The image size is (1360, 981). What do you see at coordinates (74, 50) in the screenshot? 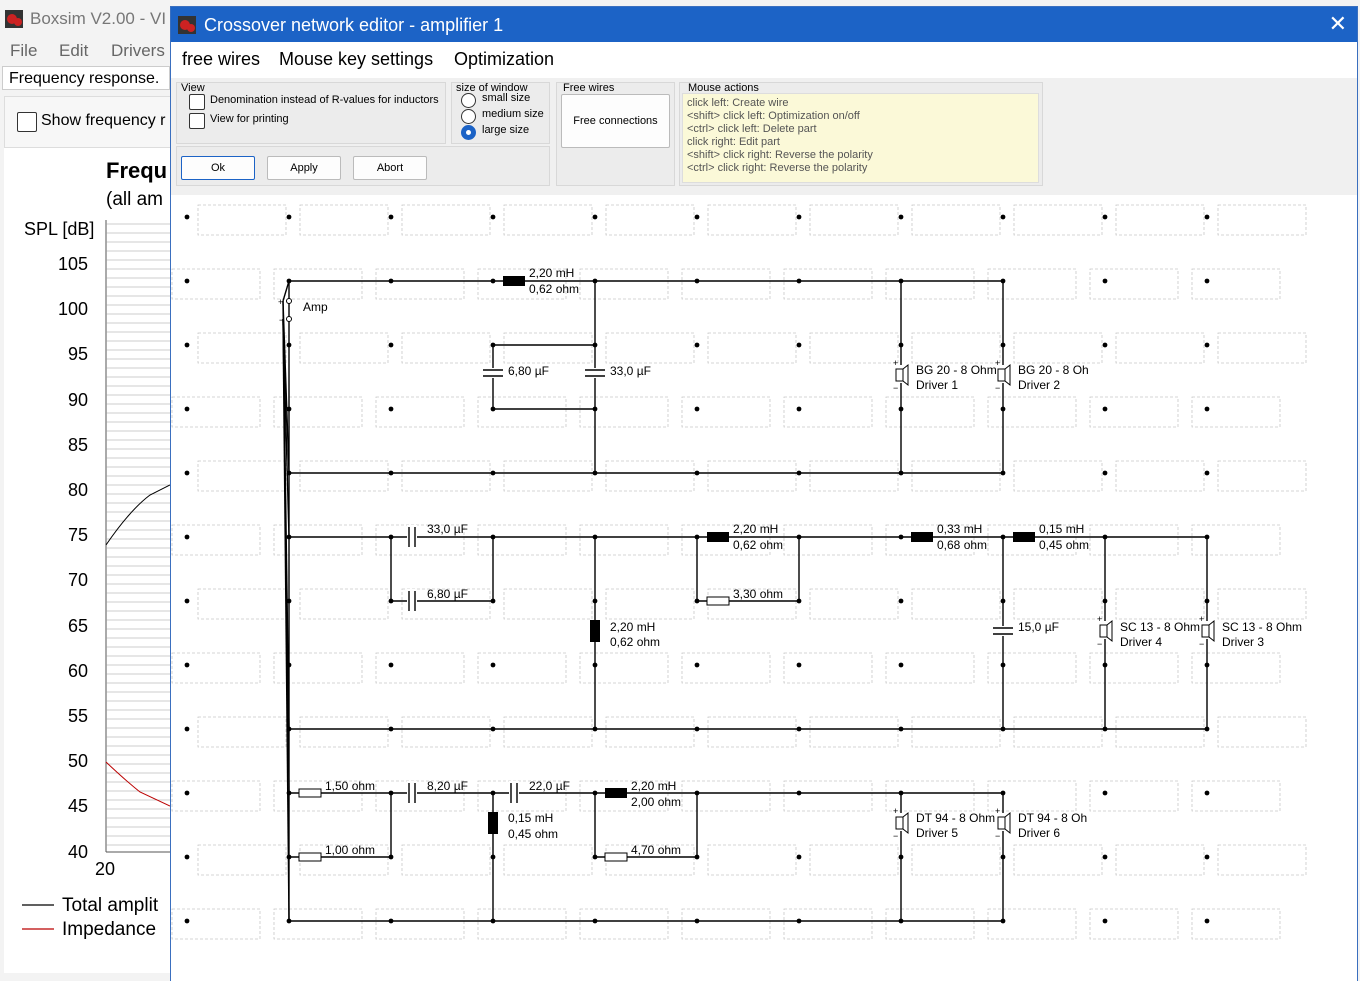
I see `menu-edit: Edit` at bounding box center [74, 50].